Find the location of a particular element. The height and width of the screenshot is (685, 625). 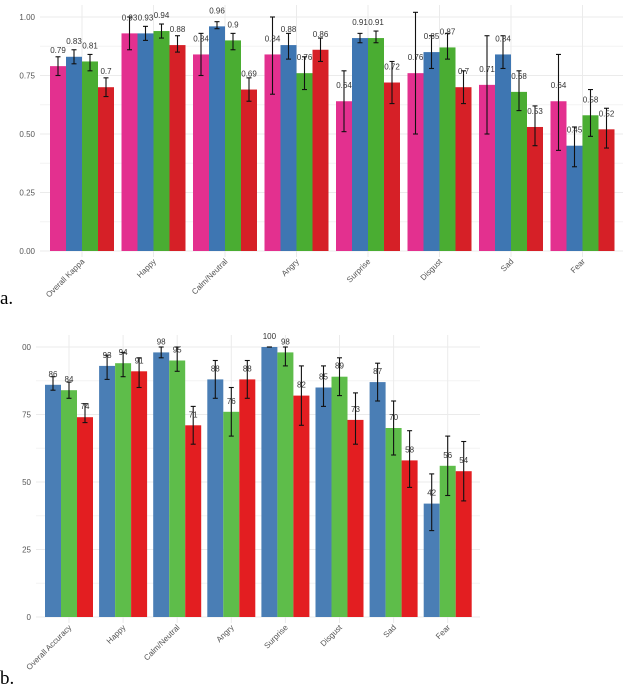

value-label: 0.68 is located at coordinates (519, 76).